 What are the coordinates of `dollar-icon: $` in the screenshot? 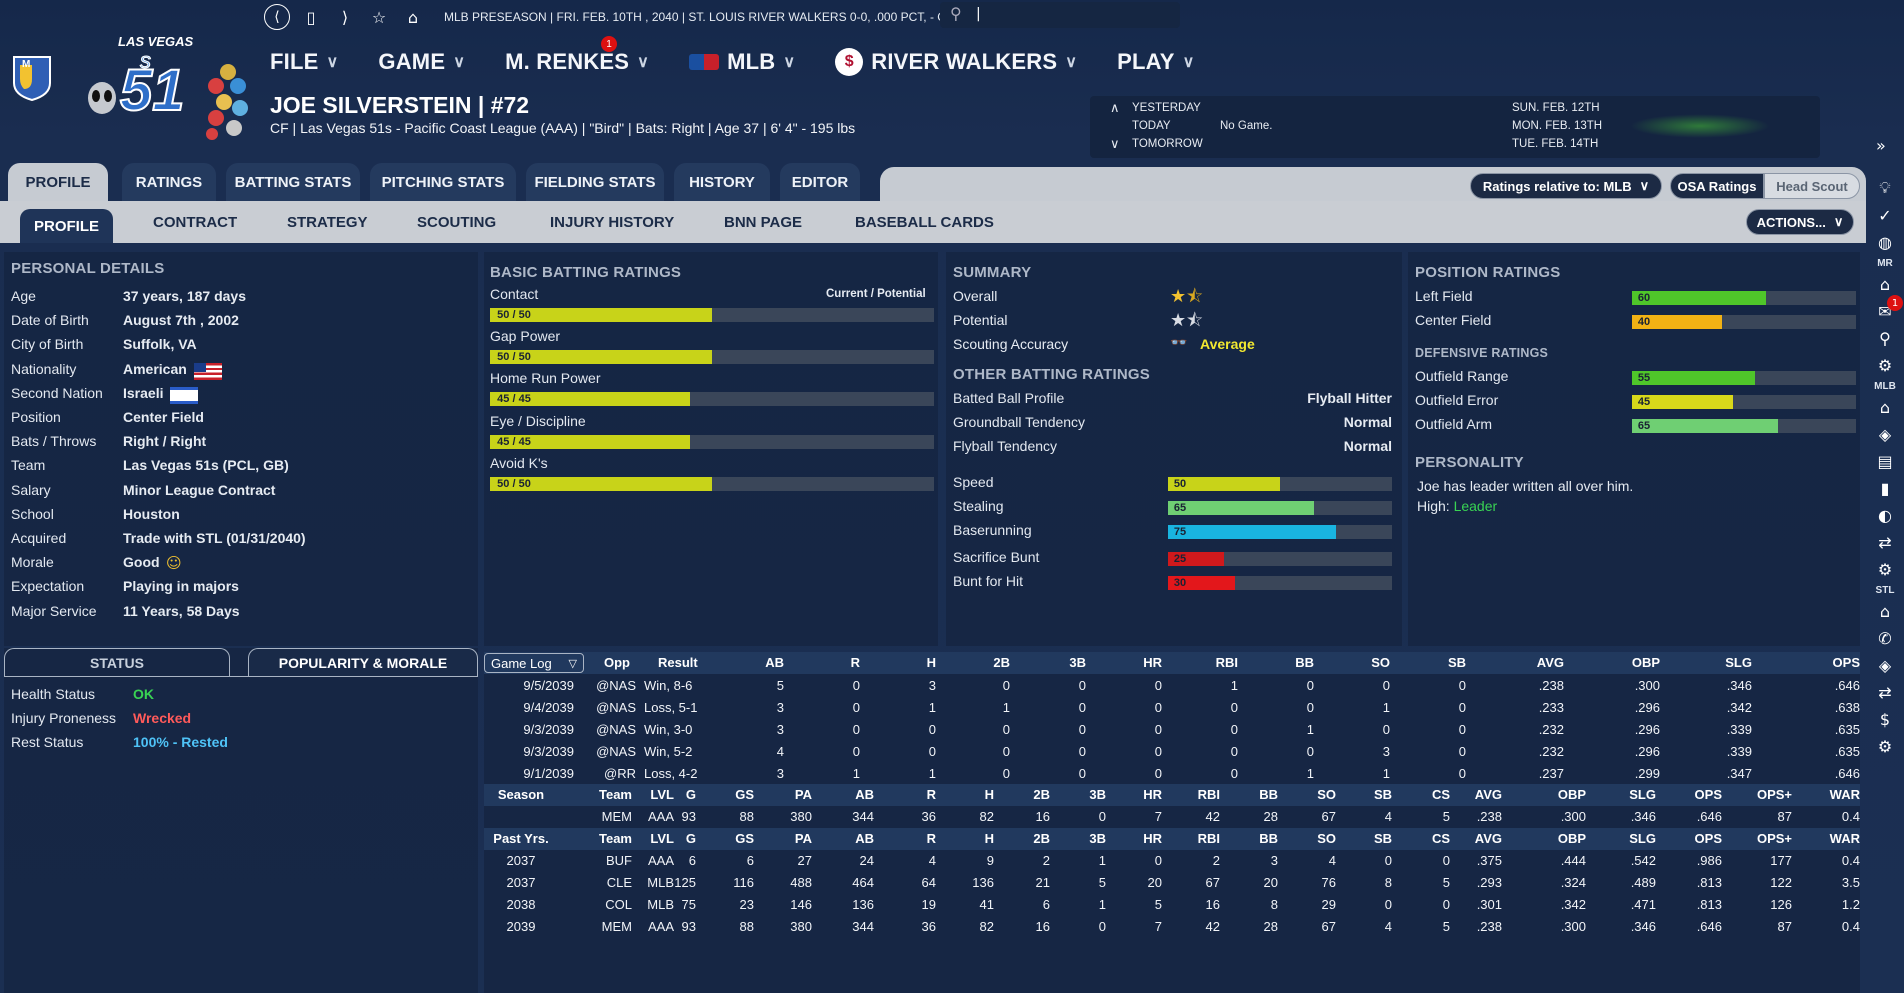 It's located at (1885, 719).